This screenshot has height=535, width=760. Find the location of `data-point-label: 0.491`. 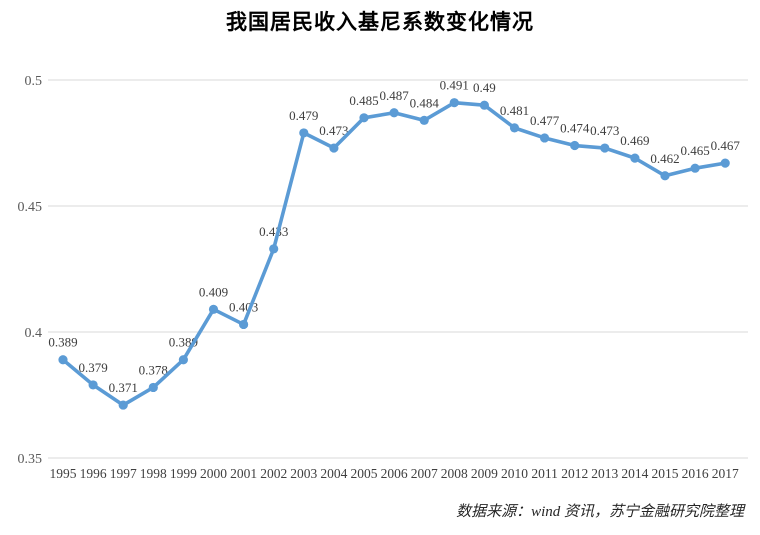

data-point-label: 0.491 is located at coordinates (454, 85).